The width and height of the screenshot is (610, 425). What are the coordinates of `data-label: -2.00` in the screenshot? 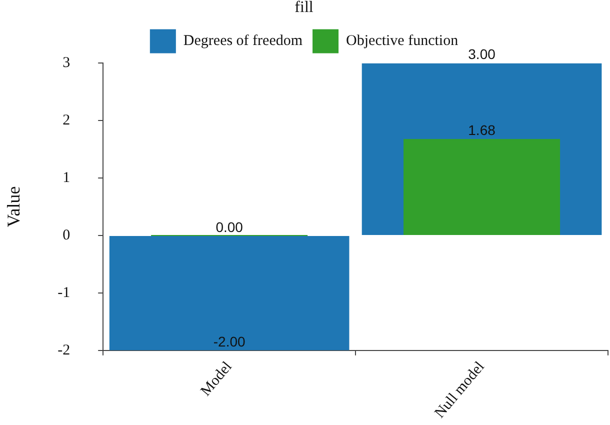 It's located at (229, 341).